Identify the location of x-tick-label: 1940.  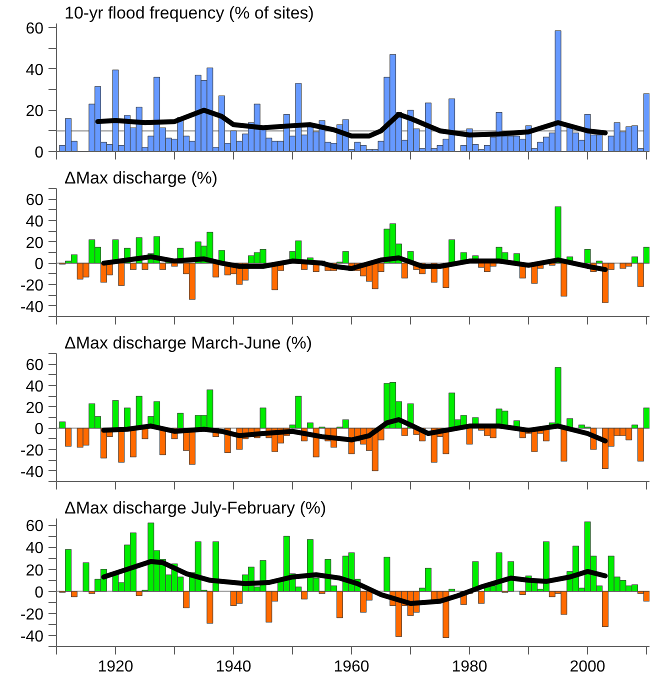
(234, 667).